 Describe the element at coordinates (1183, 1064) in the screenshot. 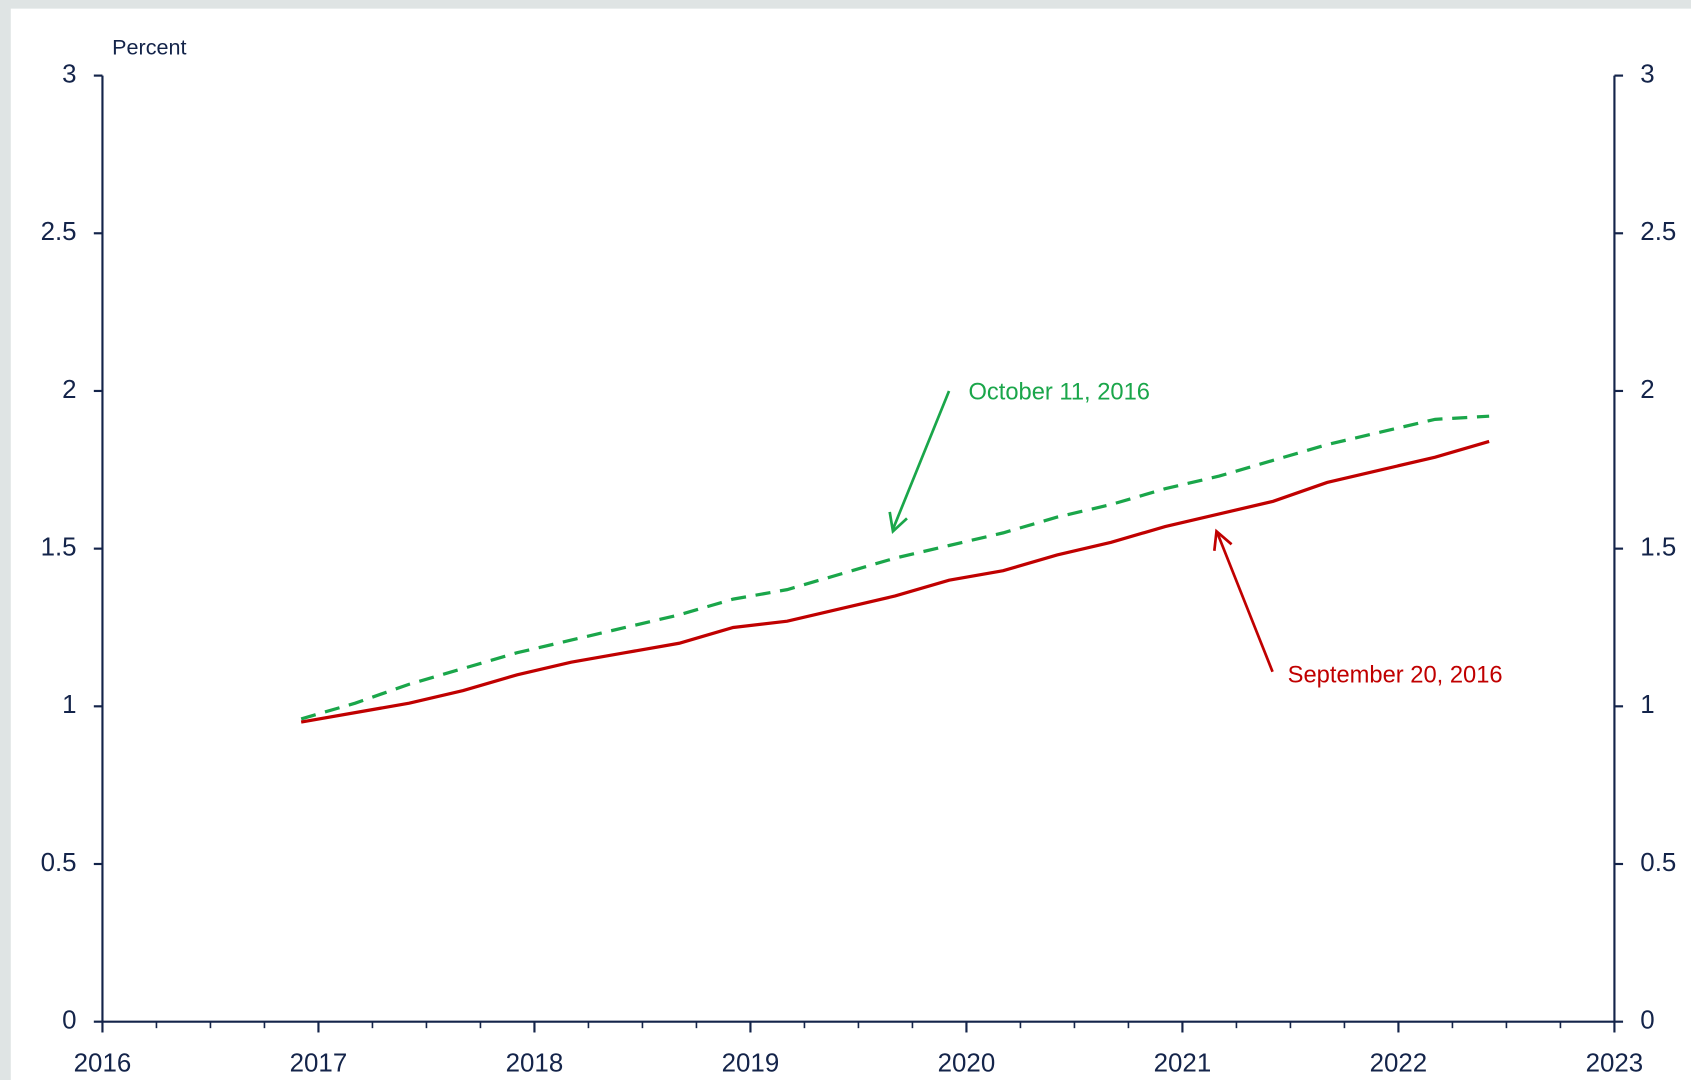

I see `x-tick-label: 2021` at that location.